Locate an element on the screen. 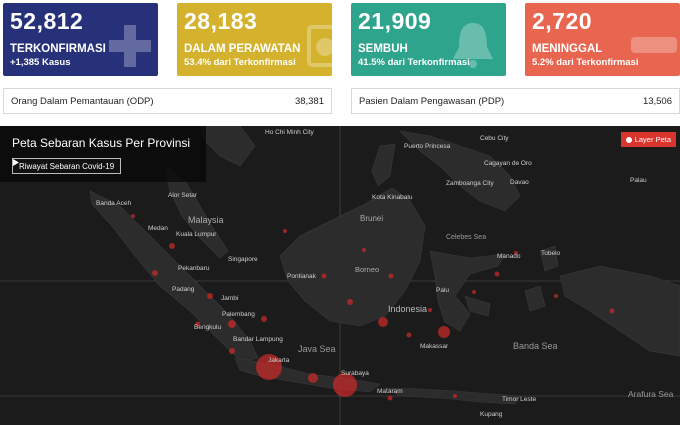 The height and width of the screenshot is (425, 680). label-malaysia: Malaysia is located at coordinates (206, 220).